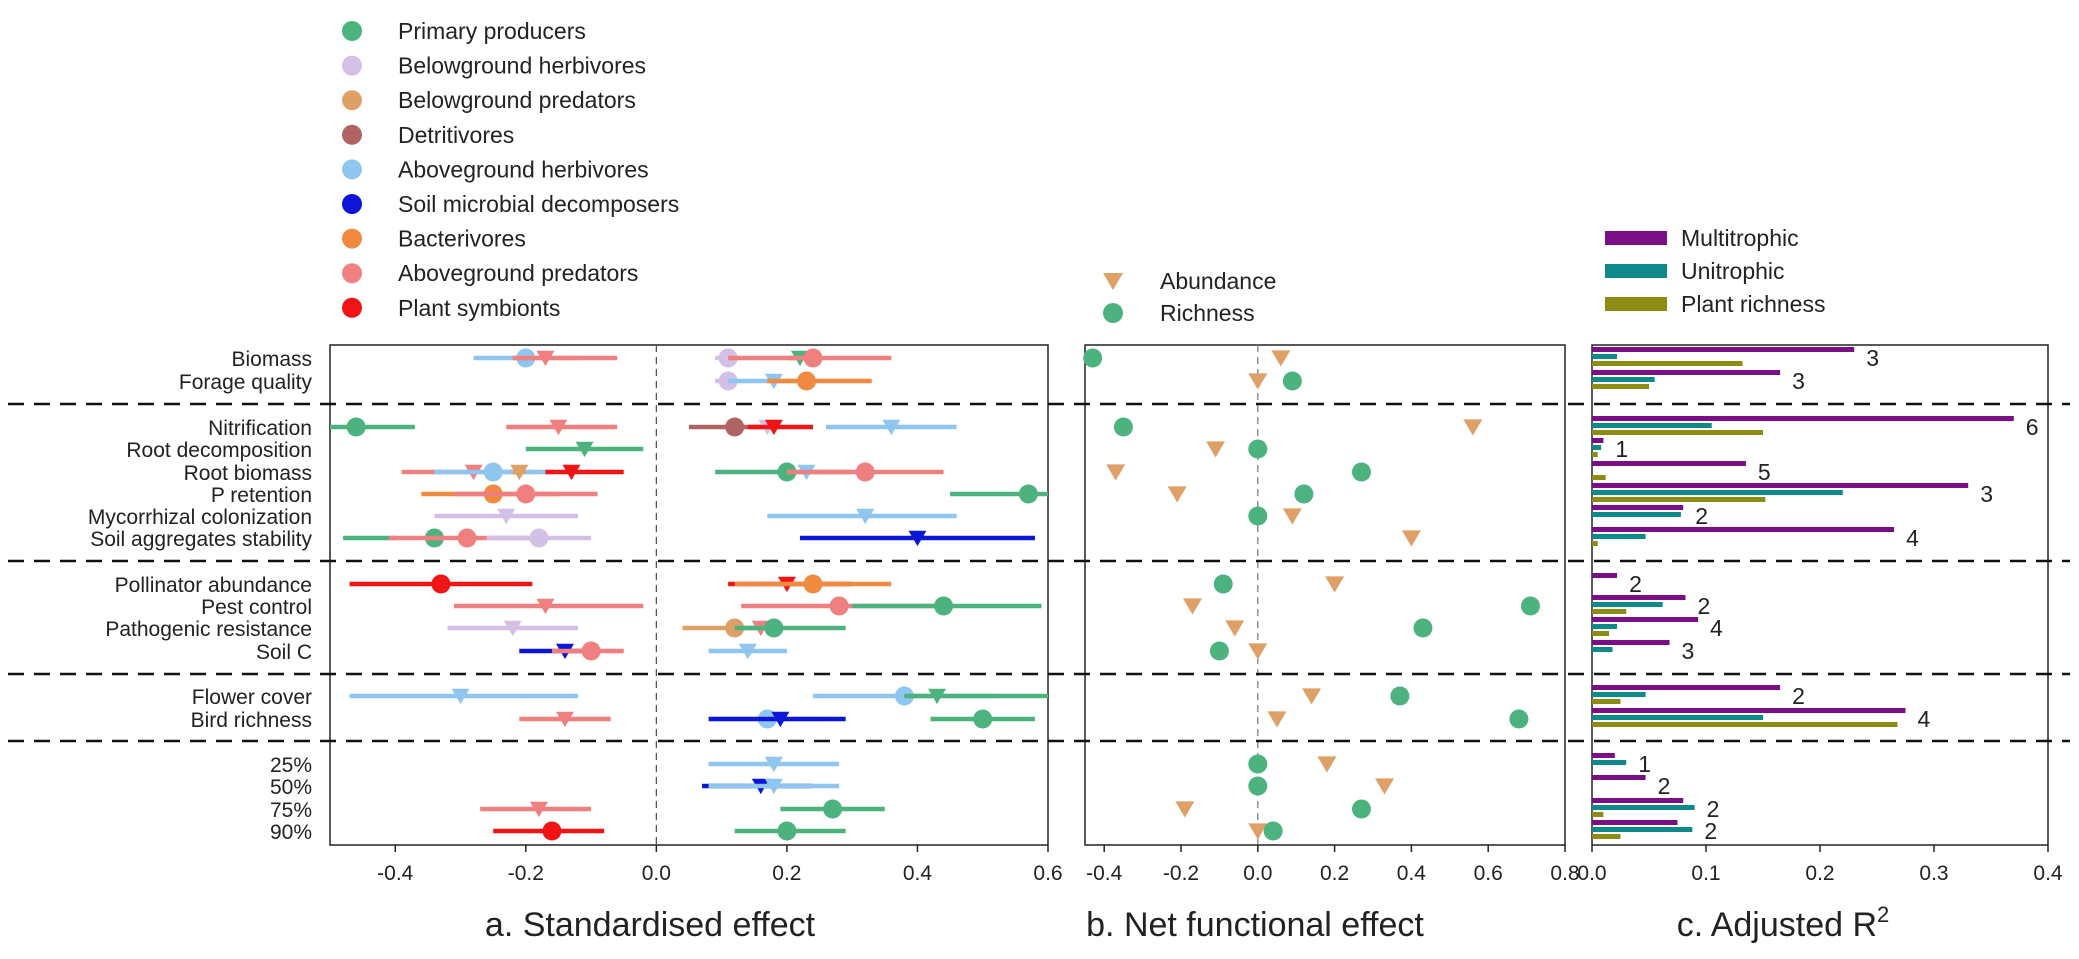 The width and height of the screenshot is (2079, 959). Describe the element at coordinates (539, 538) in the screenshot. I see `point-circle-belowground-herbivores` at that location.